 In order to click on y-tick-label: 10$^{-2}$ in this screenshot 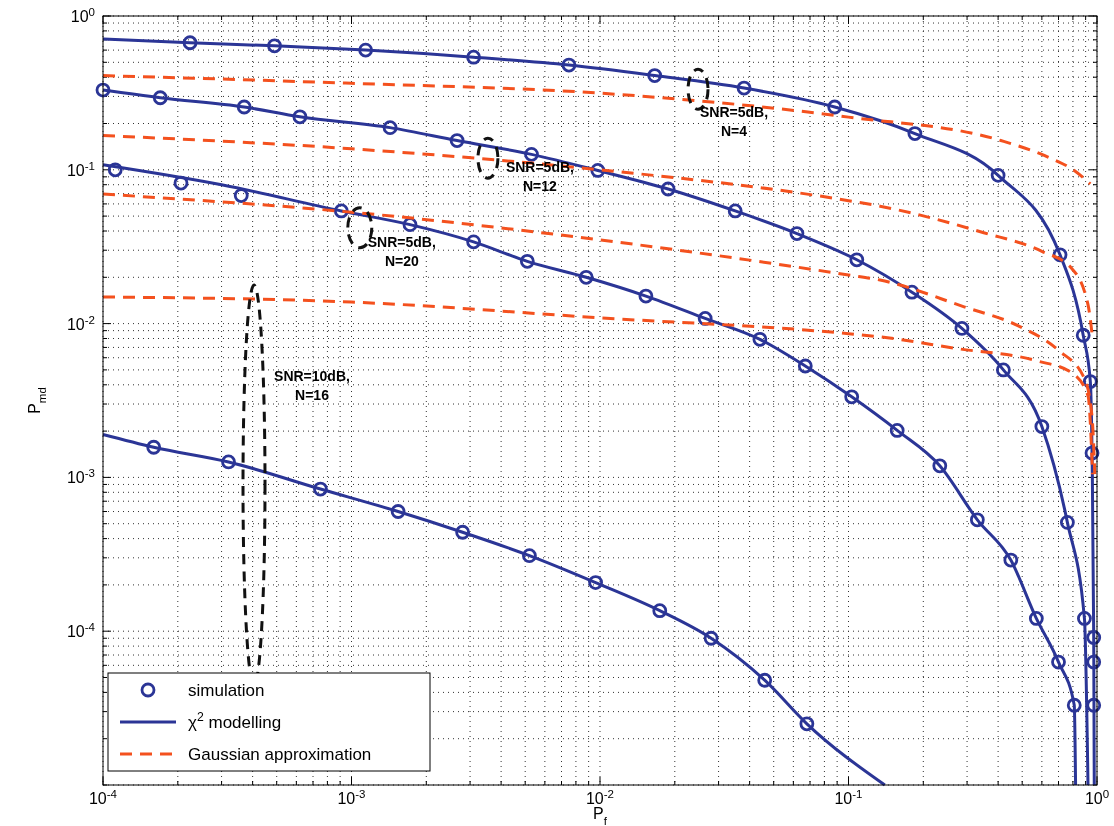, I will do `click(80, 323)`.